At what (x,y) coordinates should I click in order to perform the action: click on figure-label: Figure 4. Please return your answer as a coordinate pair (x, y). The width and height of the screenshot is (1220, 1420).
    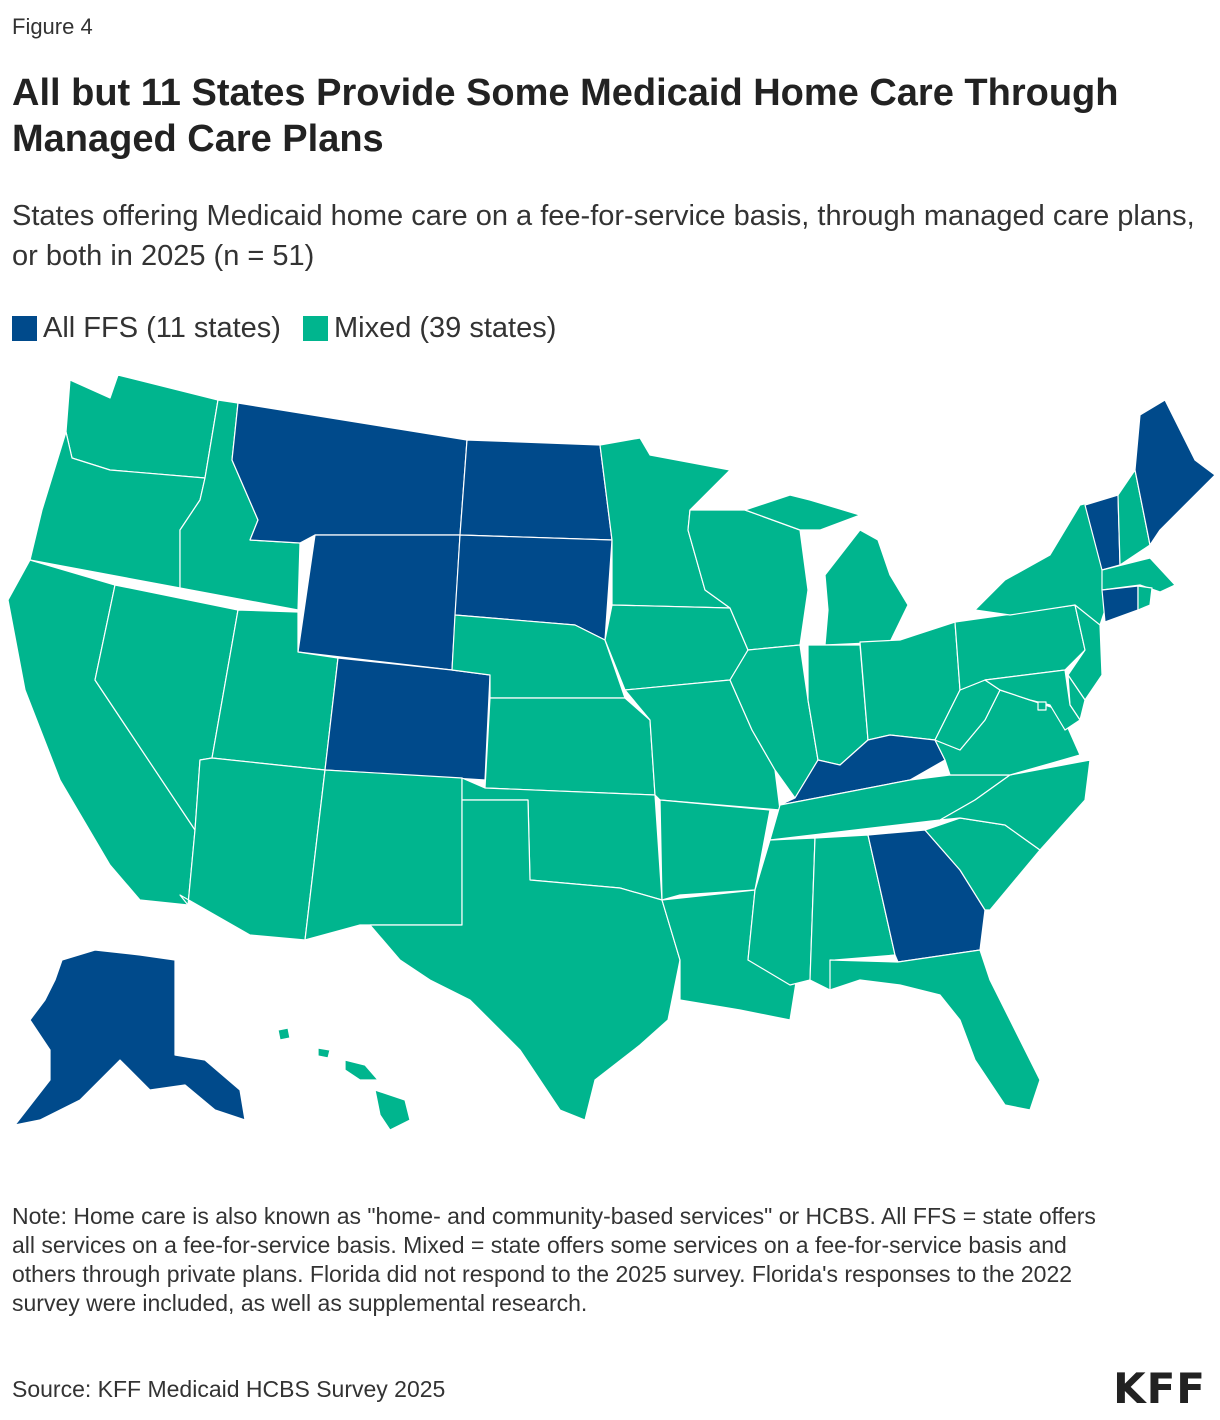
    Looking at the image, I should click on (52, 26).